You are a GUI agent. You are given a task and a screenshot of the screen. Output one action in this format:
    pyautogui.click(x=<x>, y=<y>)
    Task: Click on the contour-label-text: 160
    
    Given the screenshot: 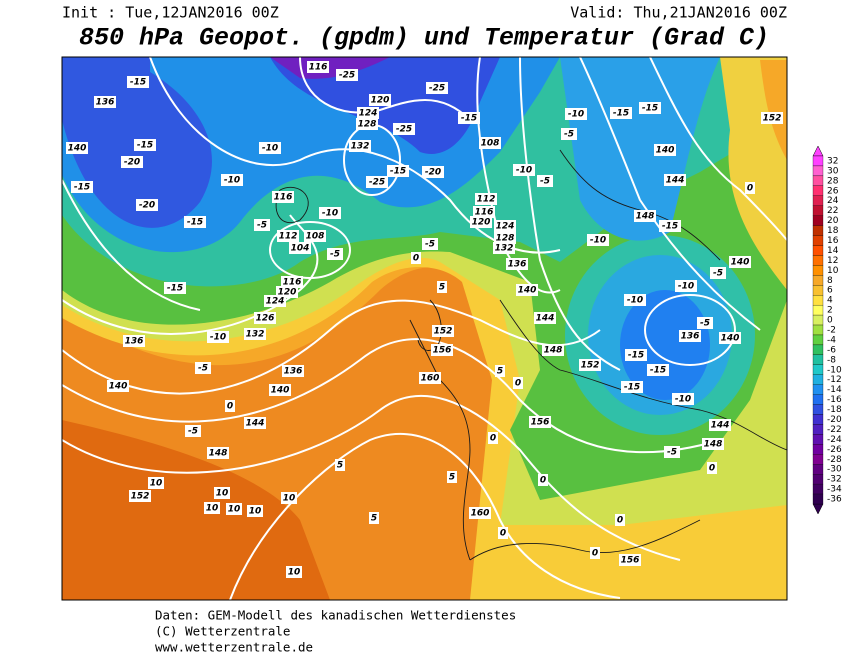 What is the action you would take?
    pyautogui.click(x=480, y=514)
    